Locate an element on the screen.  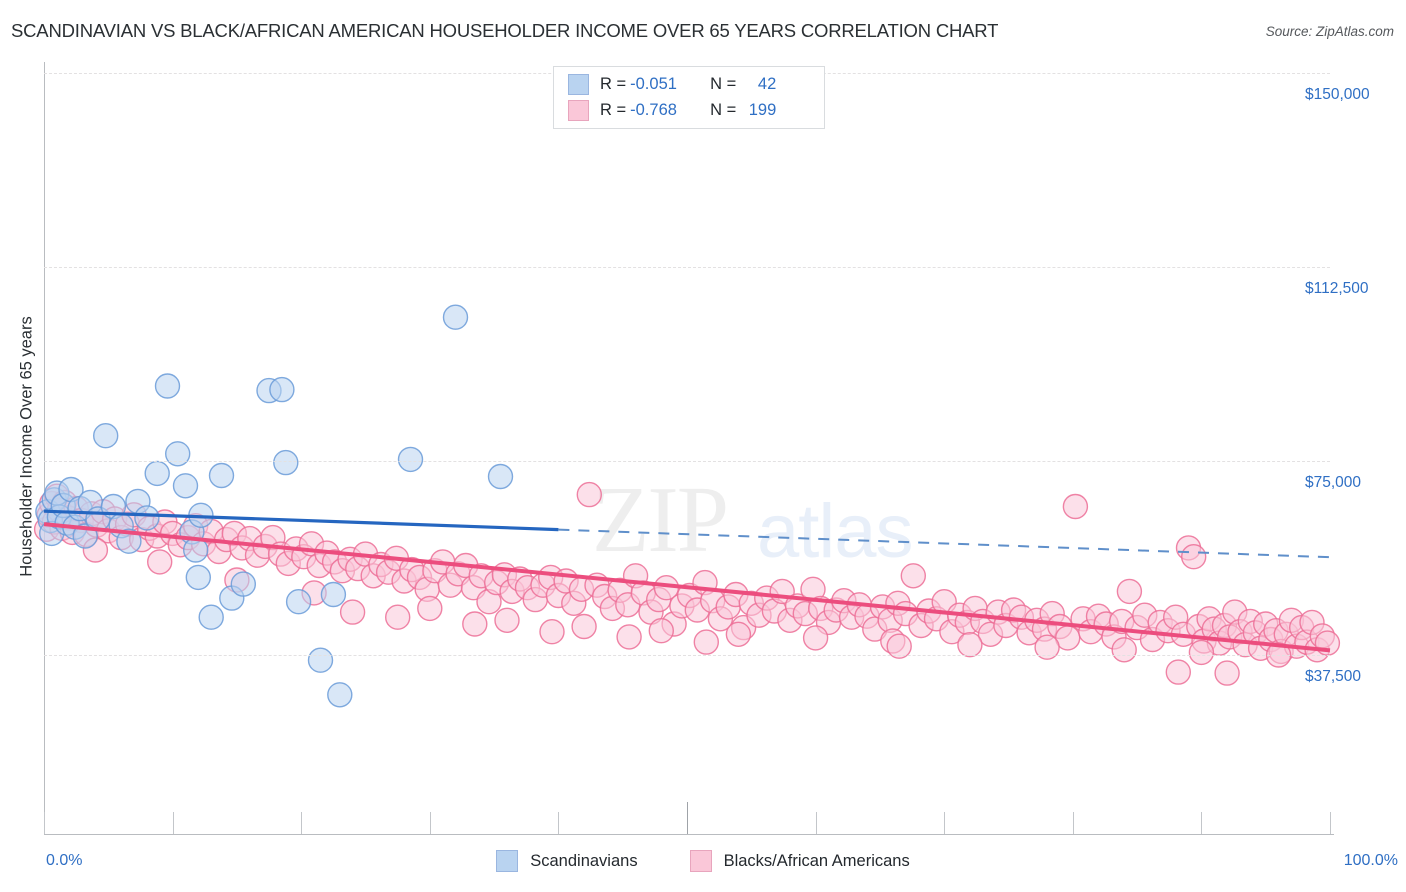
stats-swatch-blue is located at coordinates (578, 84).